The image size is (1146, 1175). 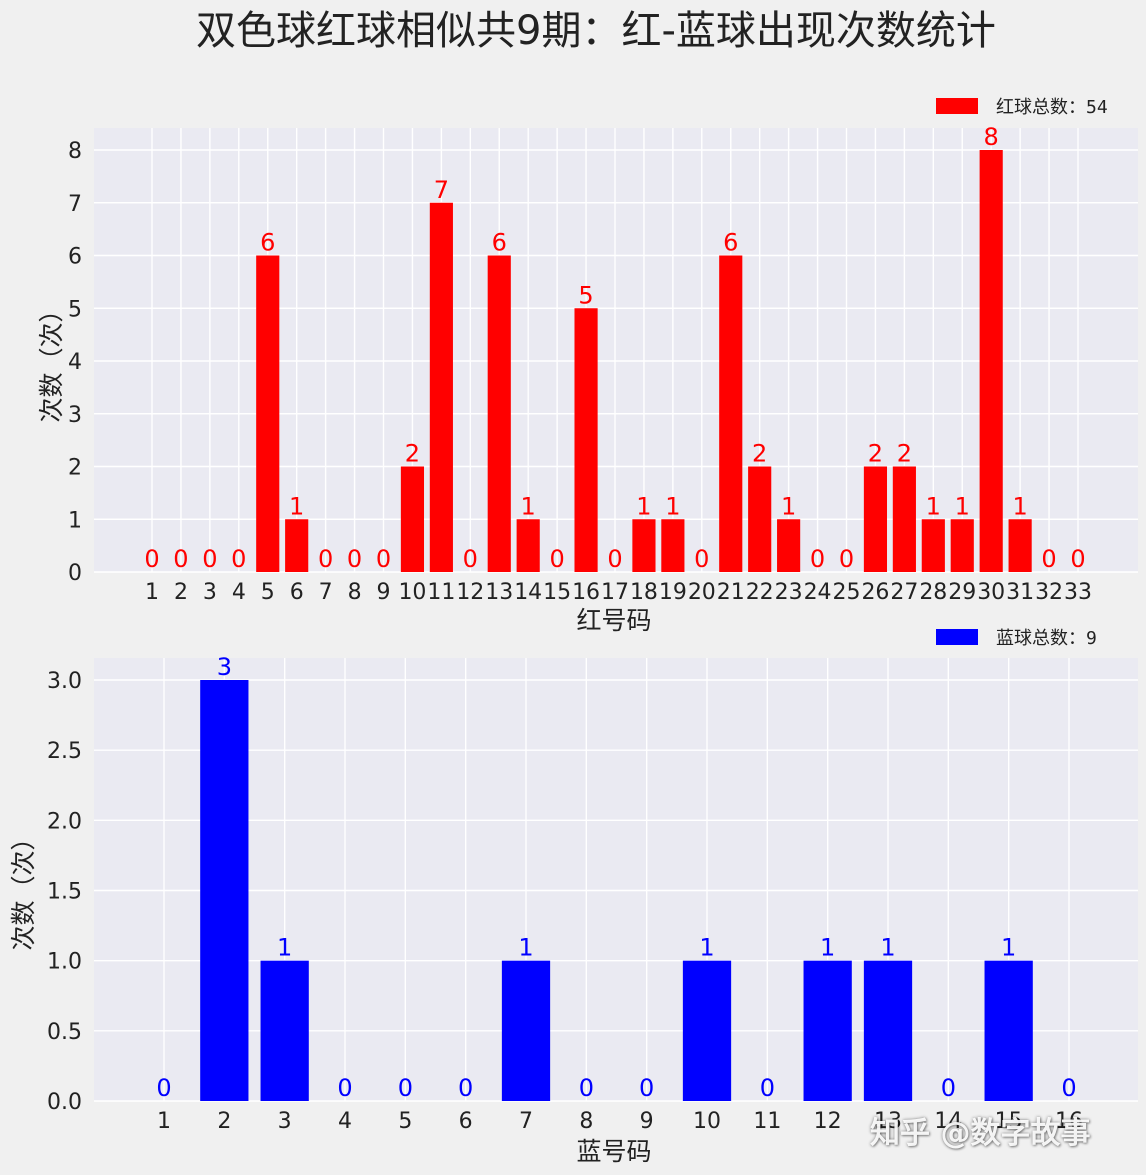 I want to click on blue-x-tick-label: 5, so click(x=405, y=1121).